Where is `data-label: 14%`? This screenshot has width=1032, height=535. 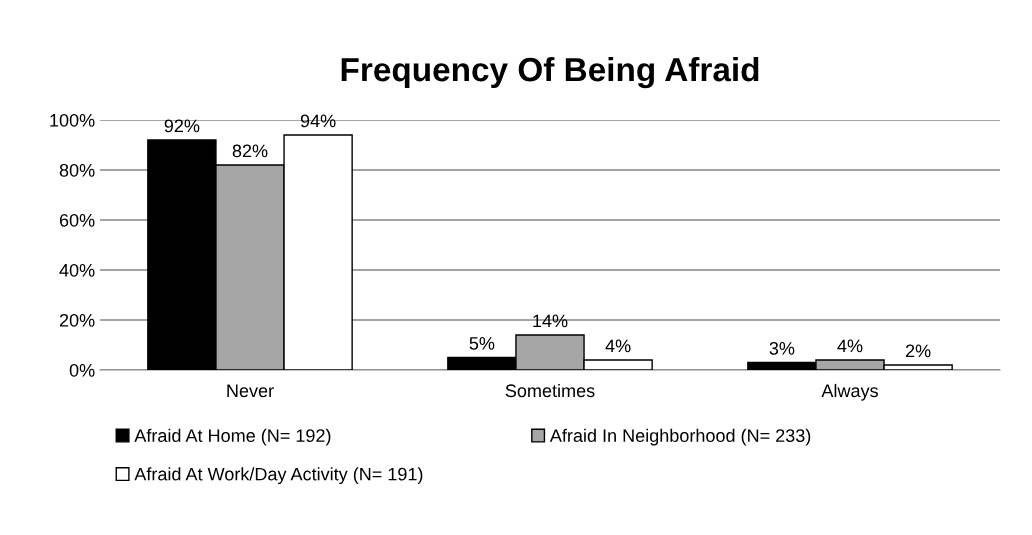
data-label: 14% is located at coordinates (550, 321).